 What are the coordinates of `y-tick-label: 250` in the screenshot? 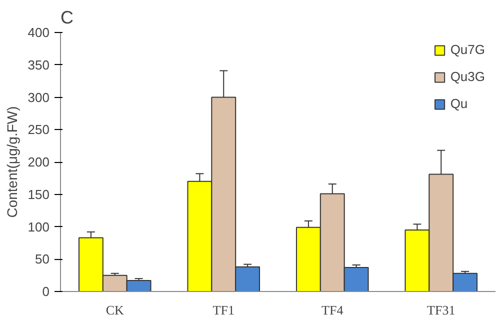 It's located at (39, 130).